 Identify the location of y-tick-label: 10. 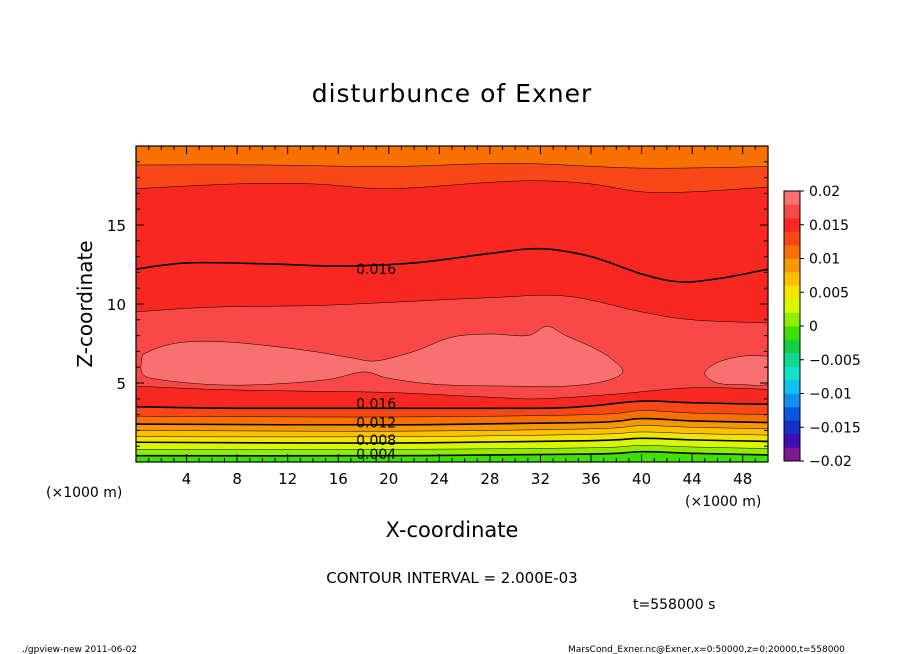
(116, 305).